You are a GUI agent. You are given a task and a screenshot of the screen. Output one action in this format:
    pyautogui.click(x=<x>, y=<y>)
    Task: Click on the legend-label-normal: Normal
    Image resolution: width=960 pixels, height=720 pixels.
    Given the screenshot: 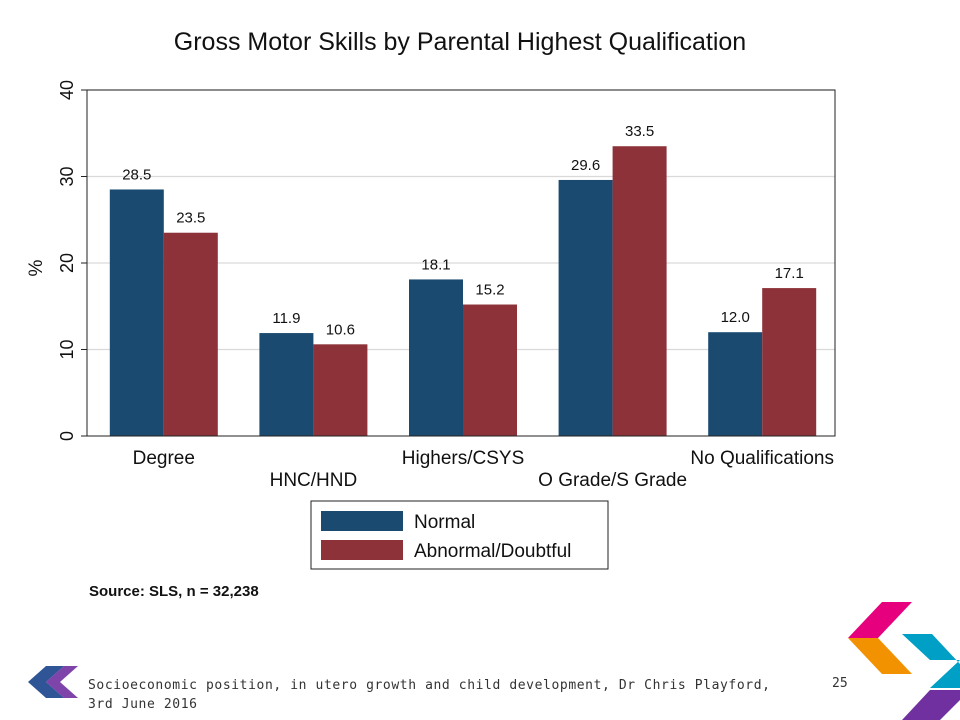 What is the action you would take?
    pyautogui.click(x=444, y=522)
    